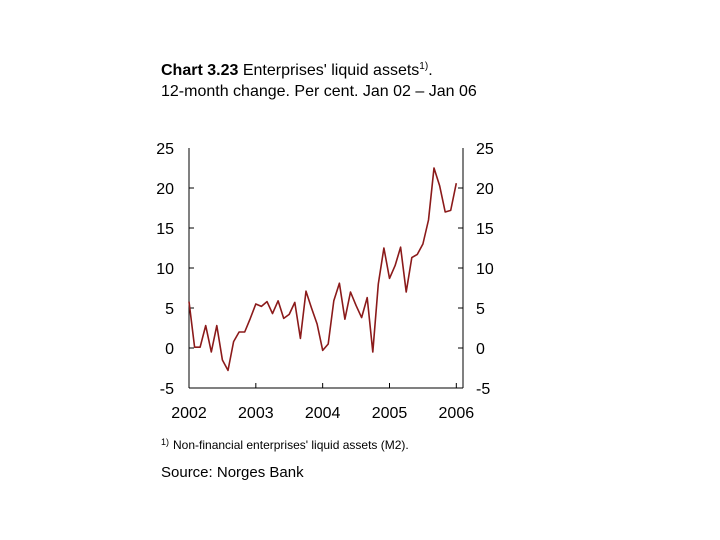 The height and width of the screenshot is (540, 720). What do you see at coordinates (232, 472) in the screenshot?
I see `source-note: Source: Norges Bank` at bounding box center [232, 472].